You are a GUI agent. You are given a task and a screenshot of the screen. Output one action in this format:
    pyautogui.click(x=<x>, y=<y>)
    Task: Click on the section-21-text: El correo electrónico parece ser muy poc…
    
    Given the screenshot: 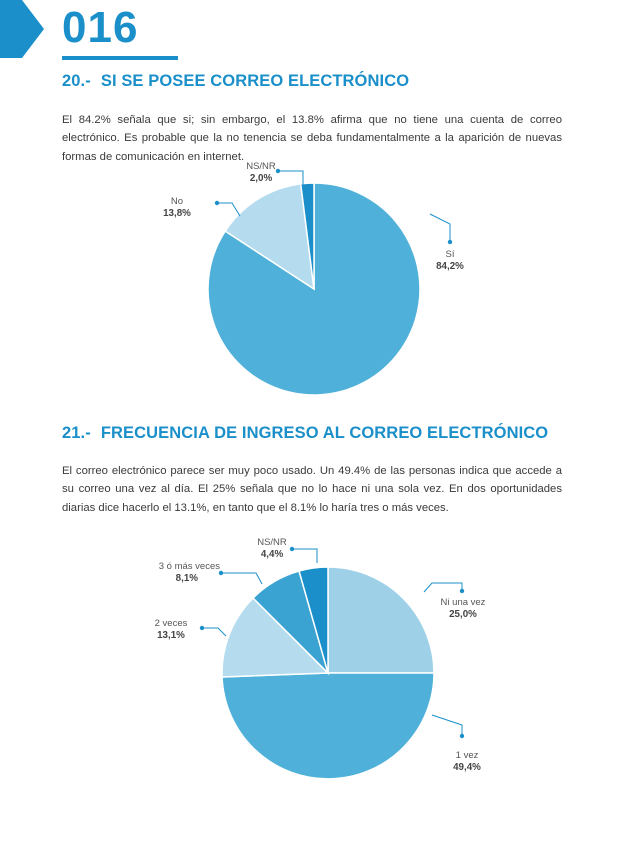 What is the action you would take?
    pyautogui.click(x=312, y=489)
    